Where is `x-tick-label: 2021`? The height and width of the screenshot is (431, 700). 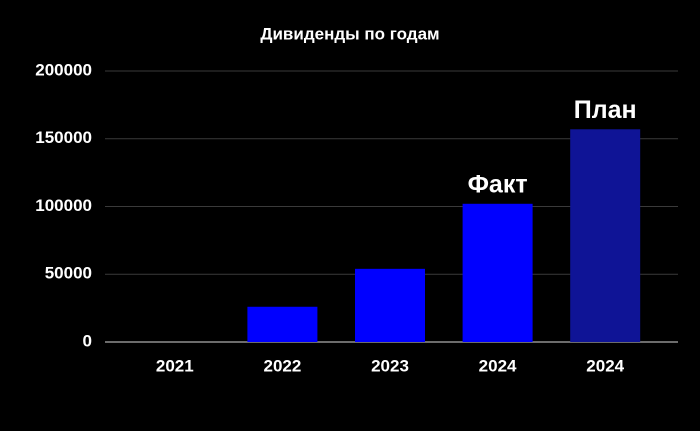 x-tick-label: 2021 is located at coordinates (175, 365).